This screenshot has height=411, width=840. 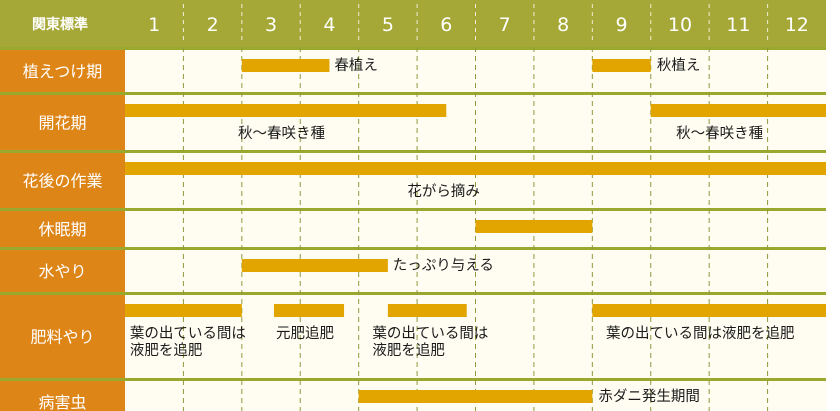 I want to click on annotation-5-1: 液肥を追肥, so click(x=166, y=350).